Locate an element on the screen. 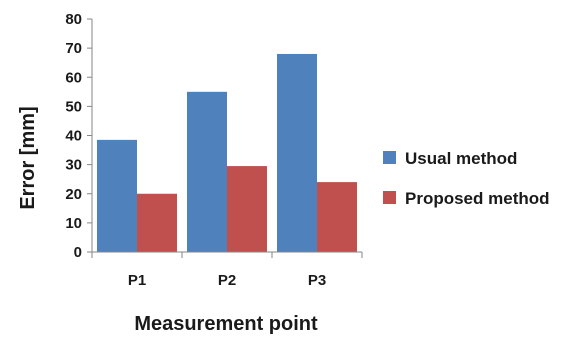 Image resolution: width=586 pixels, height=338 pixels. y-axis-ticks: 0 10 20 30 40 50 60 70 80 is located at coordinates (78, 136).